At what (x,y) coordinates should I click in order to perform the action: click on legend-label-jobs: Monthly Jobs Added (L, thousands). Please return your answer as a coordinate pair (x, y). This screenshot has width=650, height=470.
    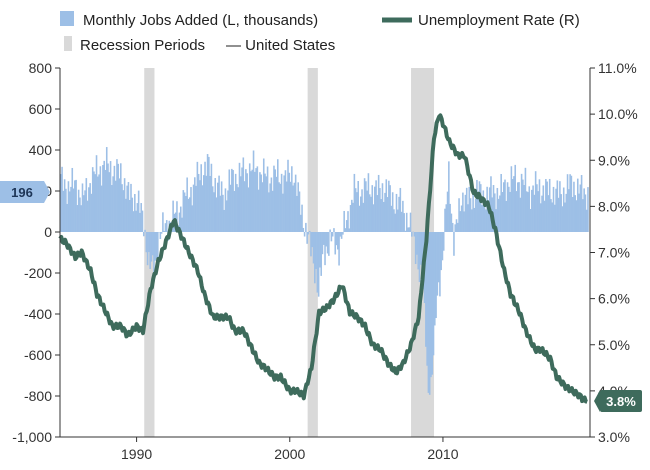
    Looking at the image, I should click on (200, 20).